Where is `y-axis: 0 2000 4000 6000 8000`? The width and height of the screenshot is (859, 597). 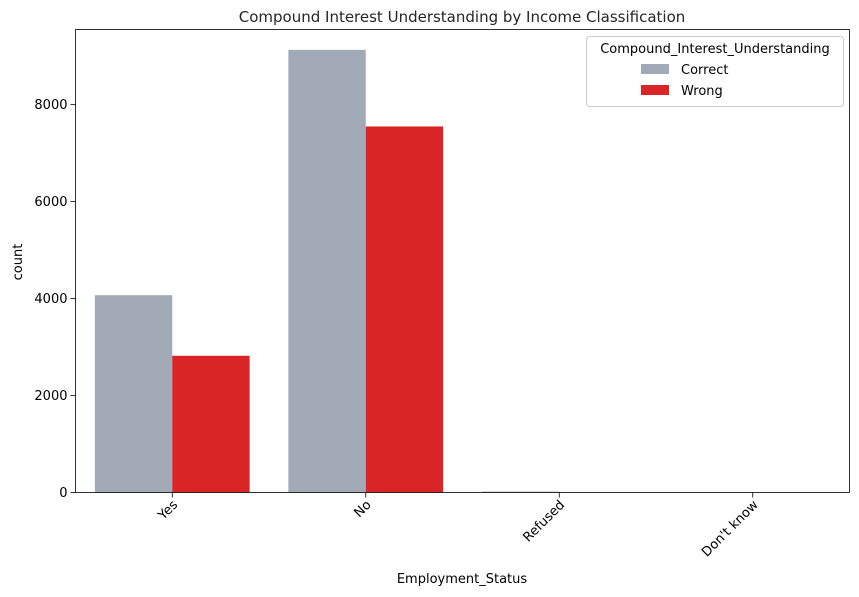
y-axis: 0 2000 4000 6000 8000 is located at coordinates (55, 299).